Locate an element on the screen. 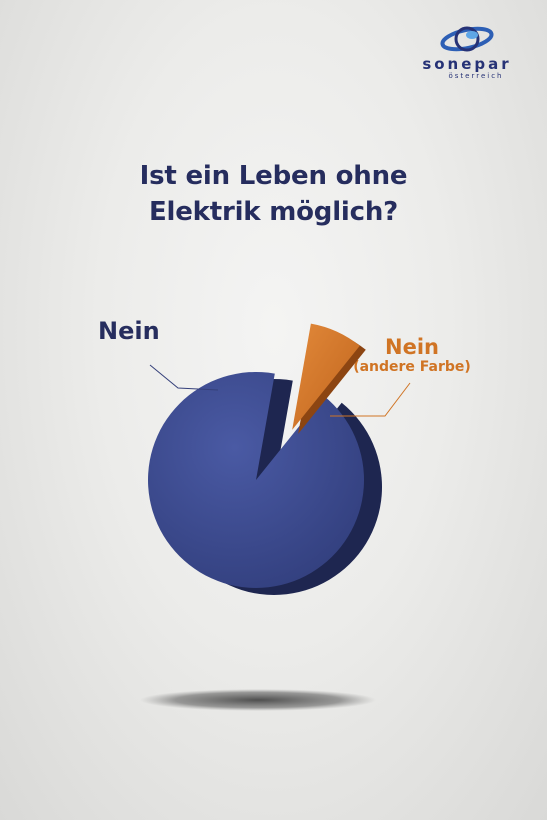 Image resolution: width=547 pixels, height=820 pixels. leader-line-nein is located at coordinates (184, 377).